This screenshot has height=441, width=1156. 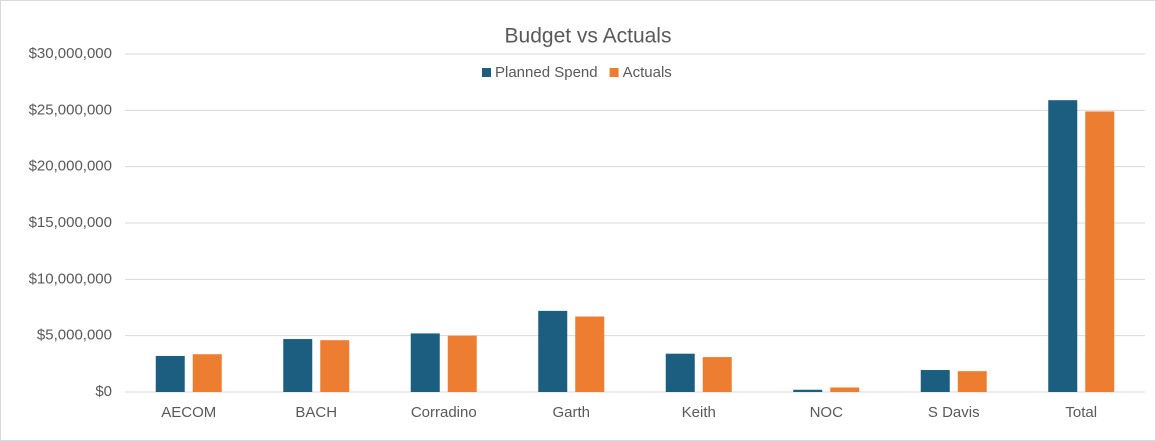 What do you see at coordinates (70, 109) in the screenshot?
I see `y-tick-label: $25,000,000` at bounding box center [70, 109].